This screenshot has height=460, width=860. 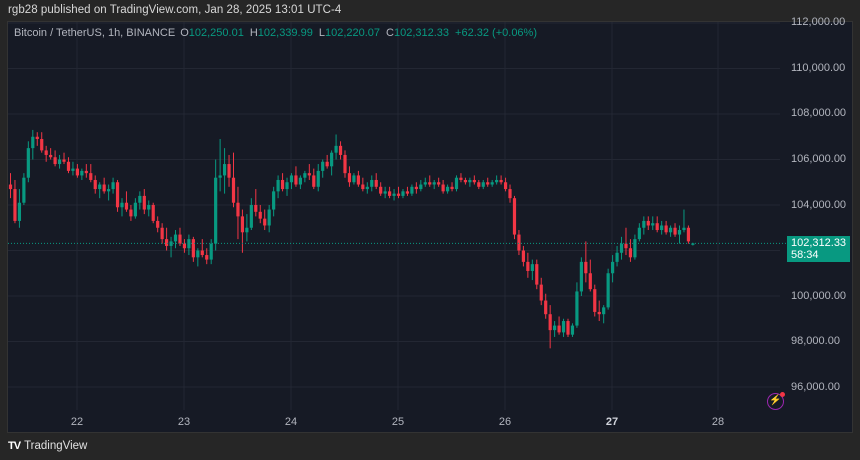 What do you see at coordinates (216, 33) in the screenshot?
I see `open-value: 102,250.01` at bounding box center [216, 33].